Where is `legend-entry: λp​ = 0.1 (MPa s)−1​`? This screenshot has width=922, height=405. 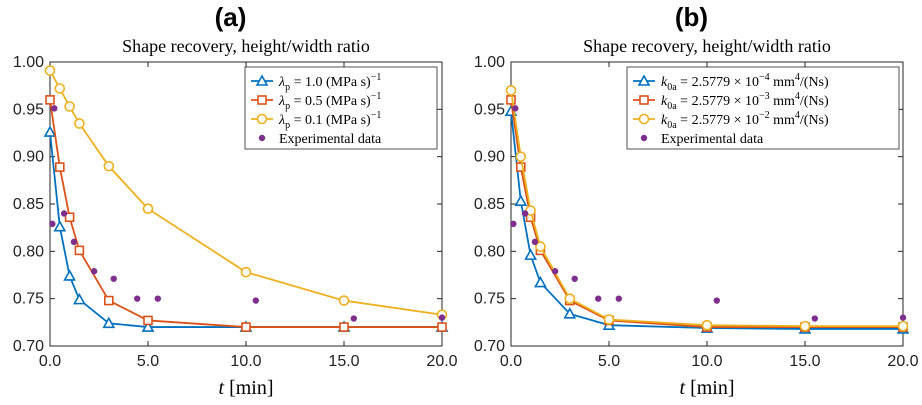
legend-entry: λp​ = 0.1 (MPa s)−1​ is located at coordinates (316, 120).